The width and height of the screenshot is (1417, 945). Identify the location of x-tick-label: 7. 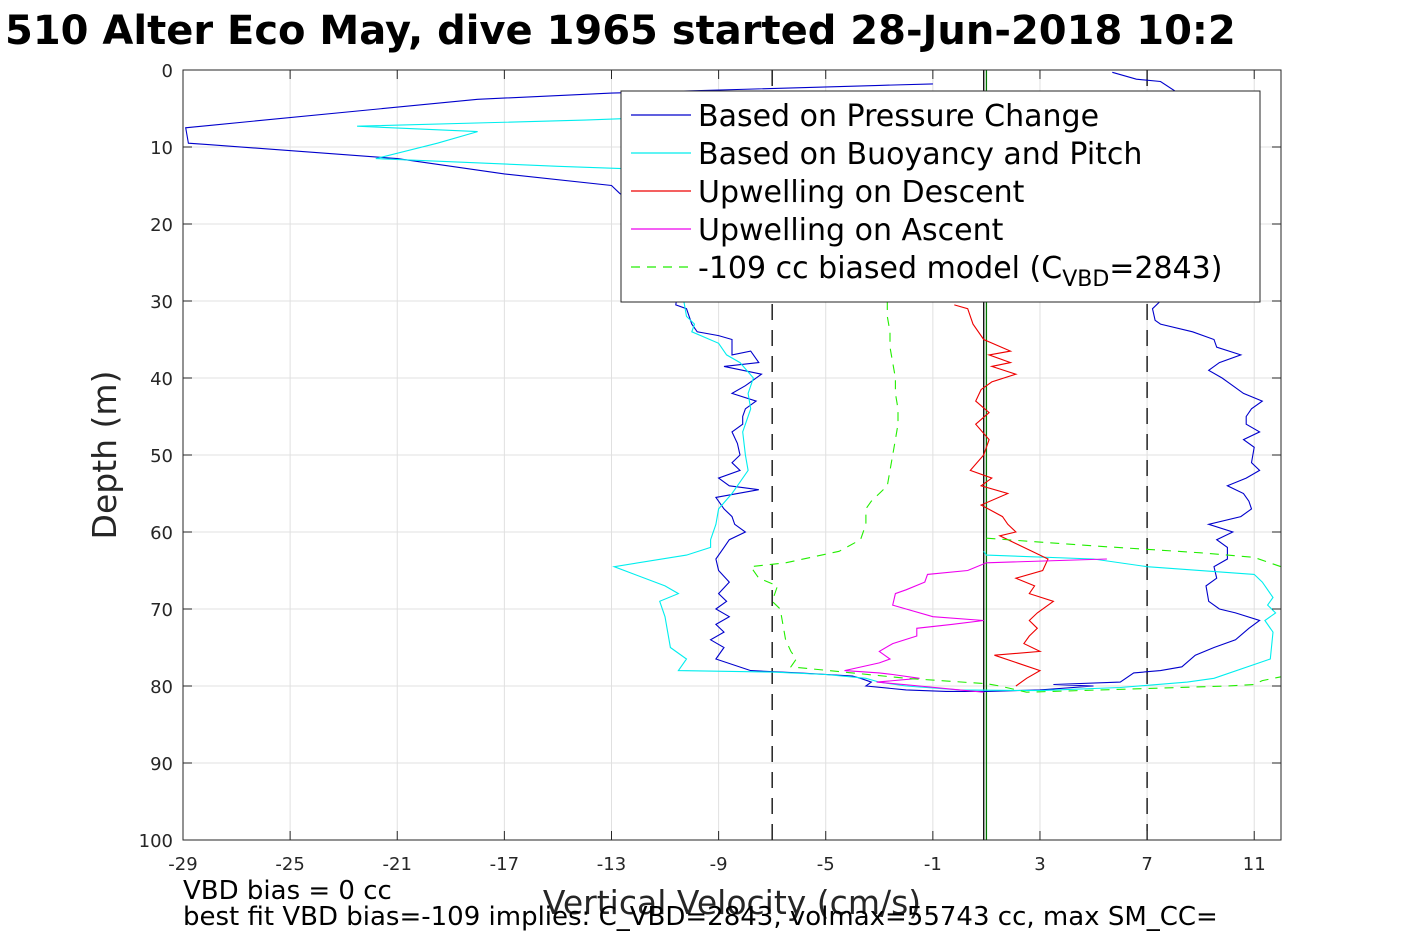
(1146, 864).